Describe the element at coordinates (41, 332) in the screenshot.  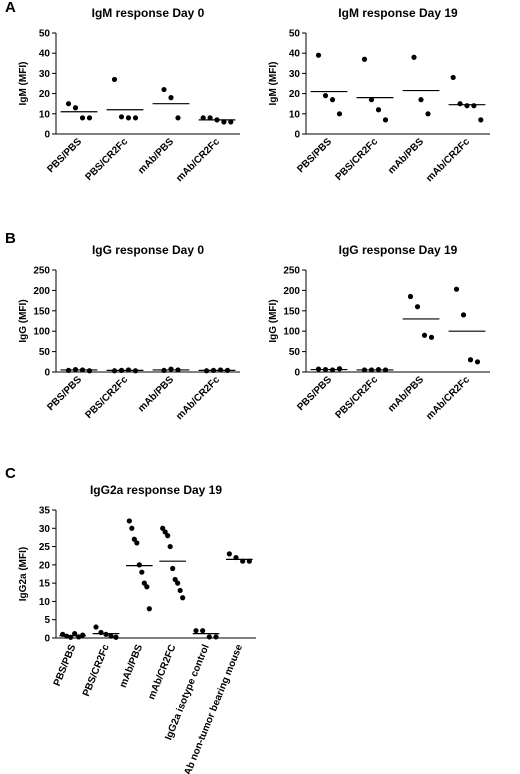
I see `y-tick-label: 100` at that location.